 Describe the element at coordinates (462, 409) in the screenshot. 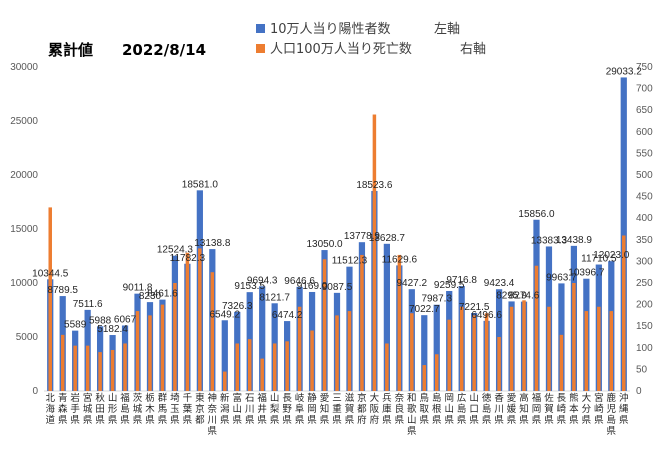

I see `x-tick-label: 広島県` at that location.